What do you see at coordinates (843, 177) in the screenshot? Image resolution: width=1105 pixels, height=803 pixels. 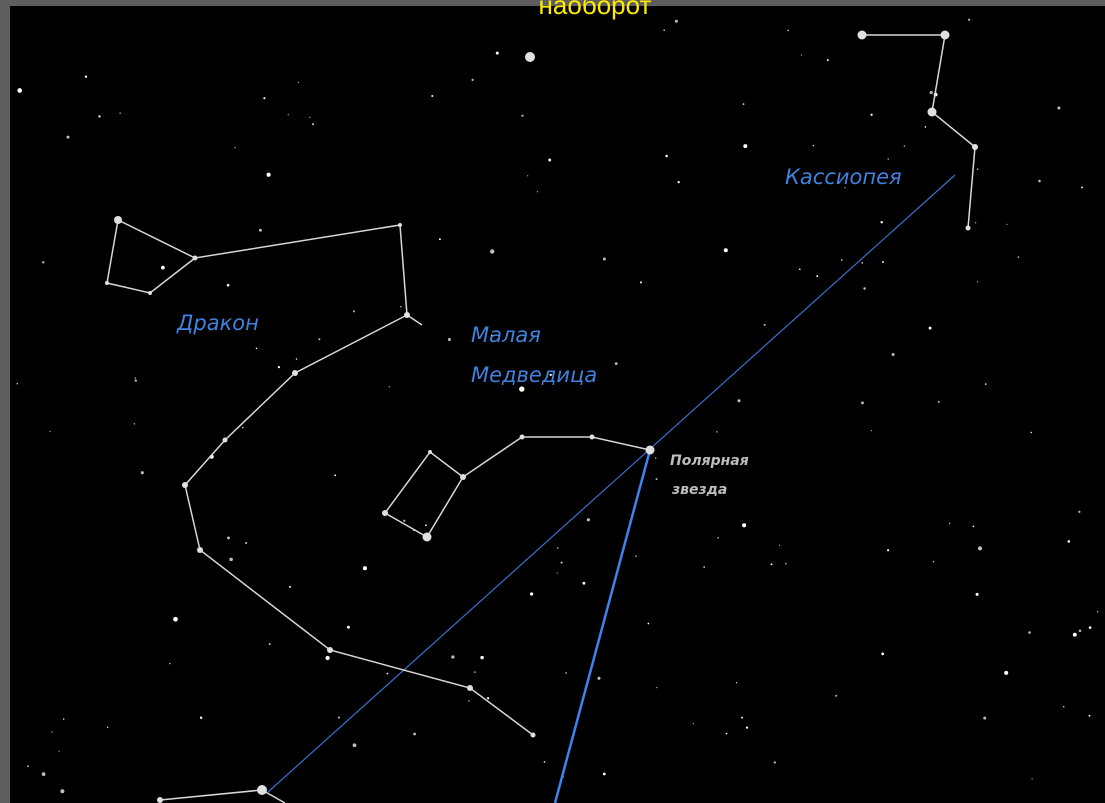 I see `cassiopeia-label: Кассиопея` at bounding box center [843, 177].